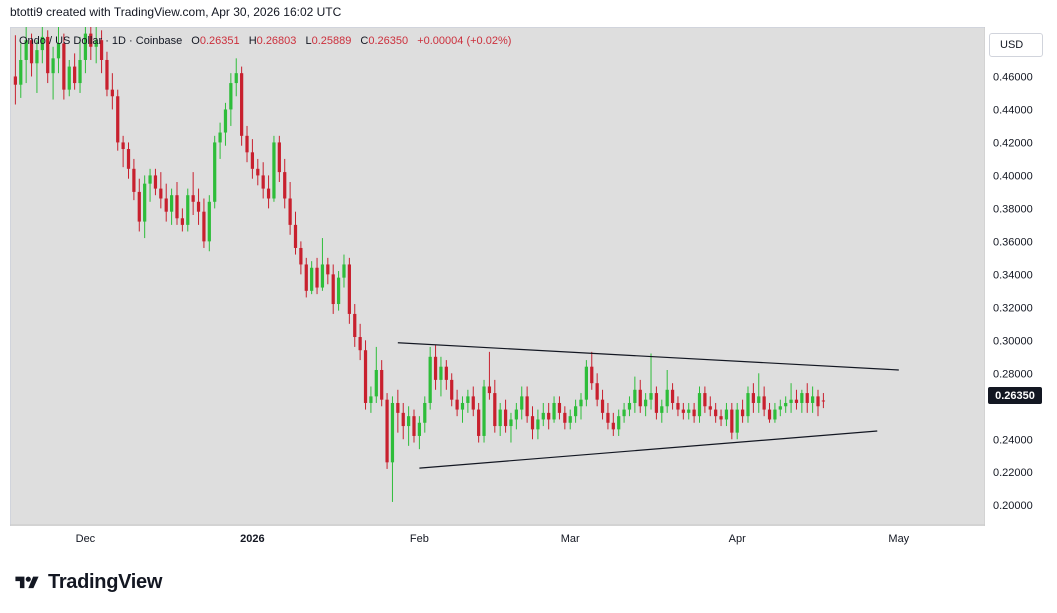  Describe the element at coordinates (1016, 45) in the screenshot. I see `currency-button: USD` at that location.